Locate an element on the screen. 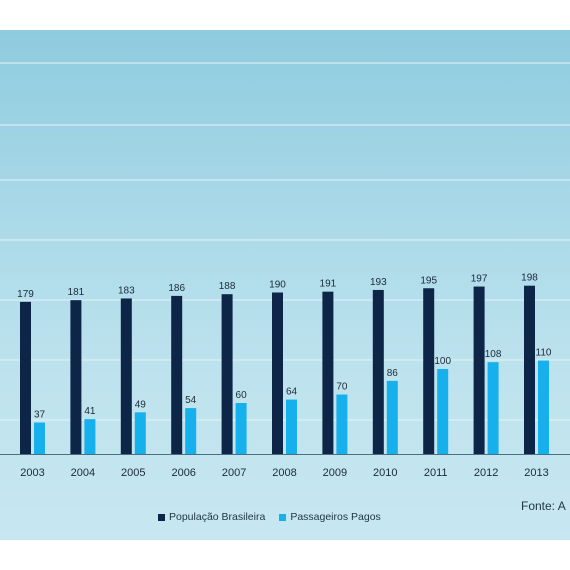 This screenshot has height=570, width=570. legend: População Brasileira Passageiros Pagos is located at coordinates (269, 517).